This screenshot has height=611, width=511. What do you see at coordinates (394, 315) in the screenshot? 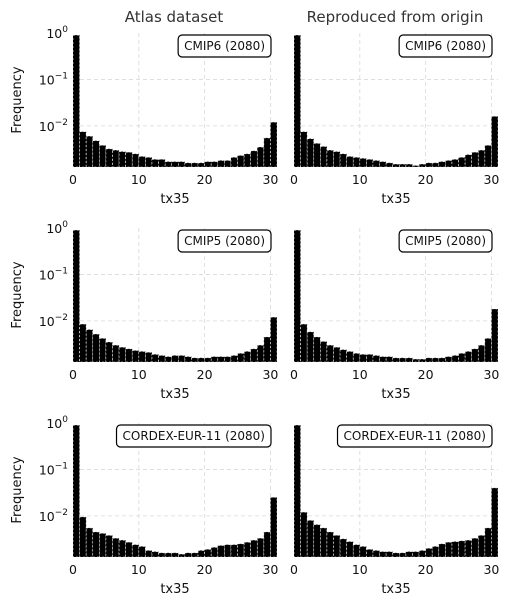
I see `panel-3: 0 10 20 30 tx35 CMIP5 (2080)` at bounding box center [394, 315].